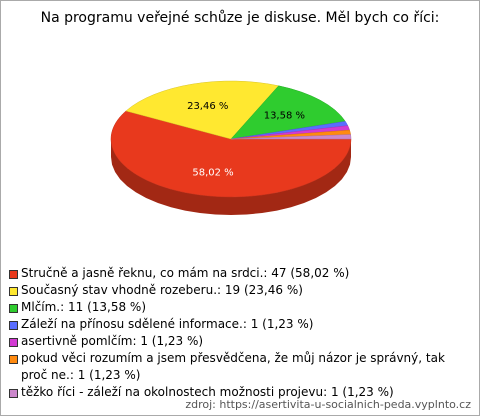  What do you see at coordinates (112, 341) in the screenshot?
I see `legend-label: asertivně pomlčím: 1 (1,23 %)` at bounding box center [112, 341].